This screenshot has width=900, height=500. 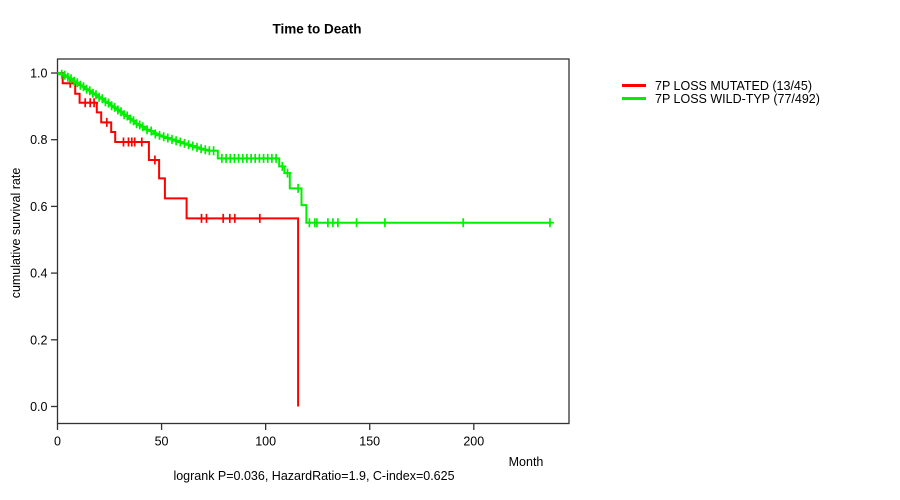 I want to click on legend-label: 7P LOSS MUTATED (13/45), so click(x=733, y=85).